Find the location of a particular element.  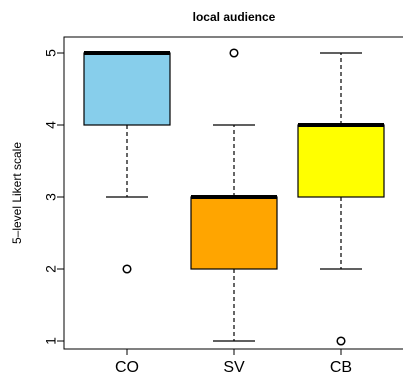

y-axis-label: 5–level Likert scale is located at coordinates (17, 193).